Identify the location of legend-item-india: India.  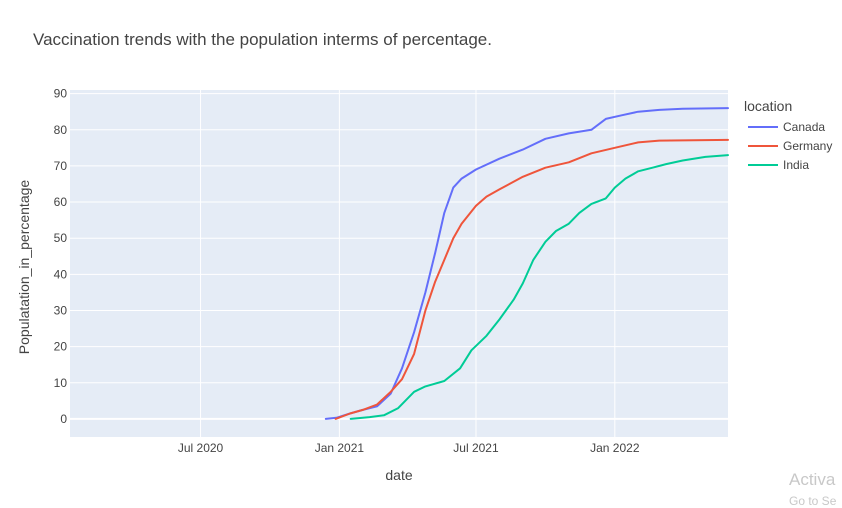
(796, 165).